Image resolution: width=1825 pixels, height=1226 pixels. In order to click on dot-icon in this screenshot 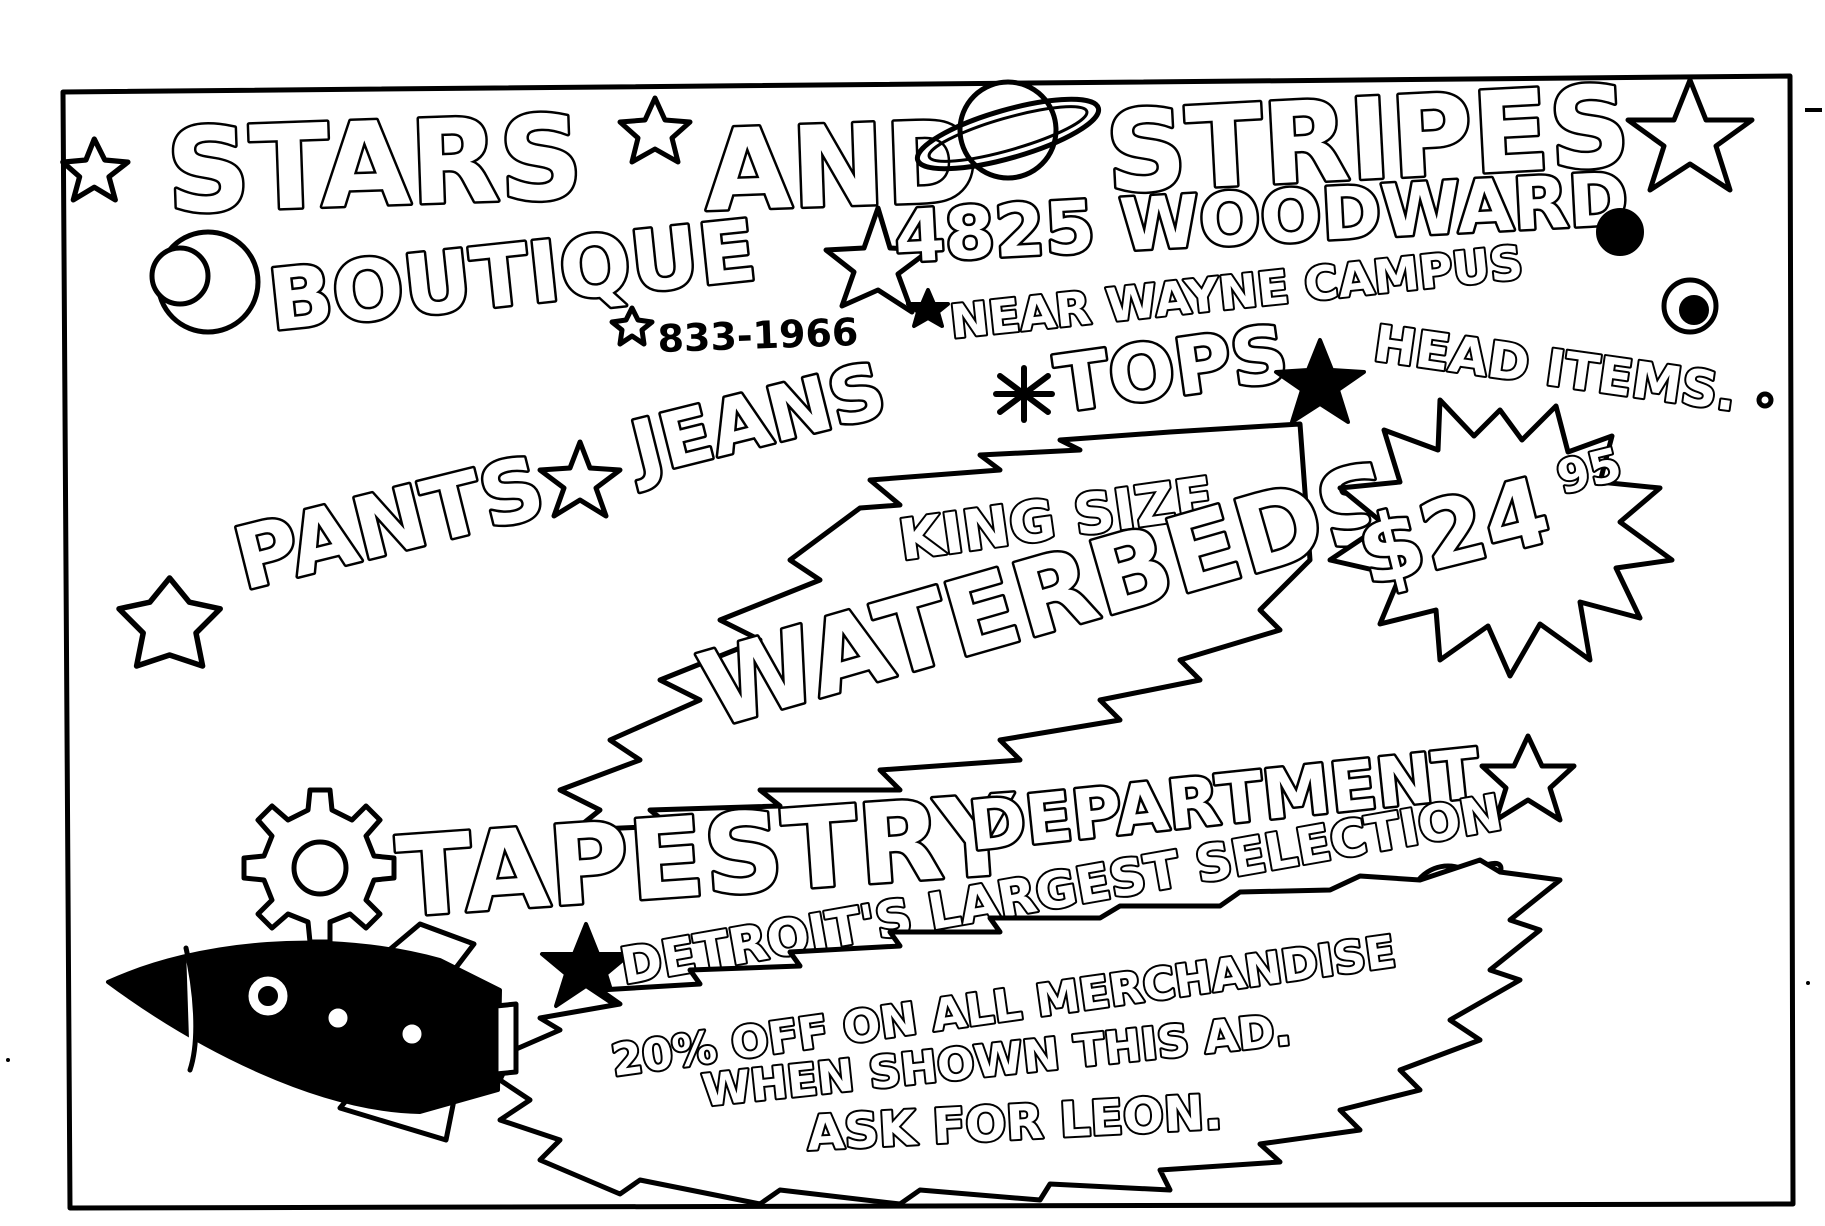, I will do `click(1620, 232)`.